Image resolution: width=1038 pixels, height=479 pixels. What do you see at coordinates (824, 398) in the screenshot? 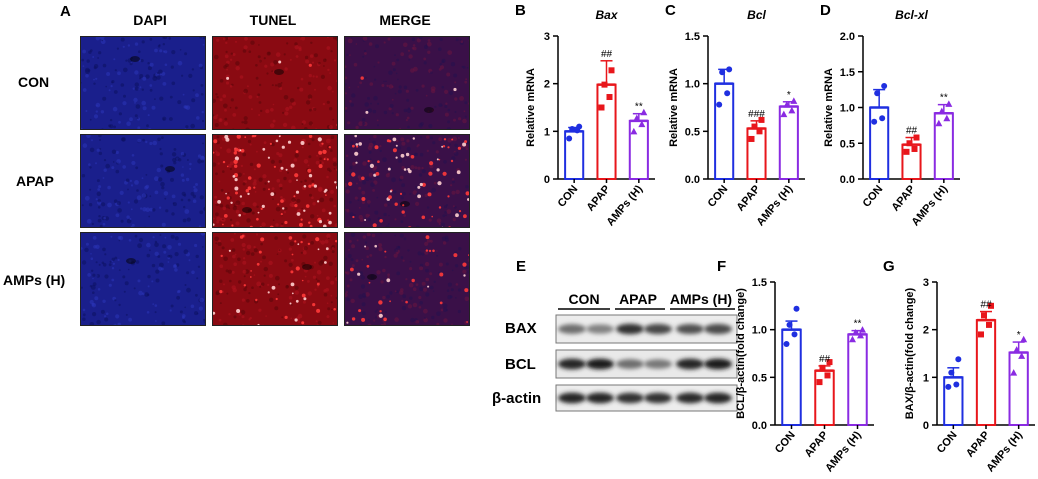
I see `bar-apap` at bounding box center [824, 398].